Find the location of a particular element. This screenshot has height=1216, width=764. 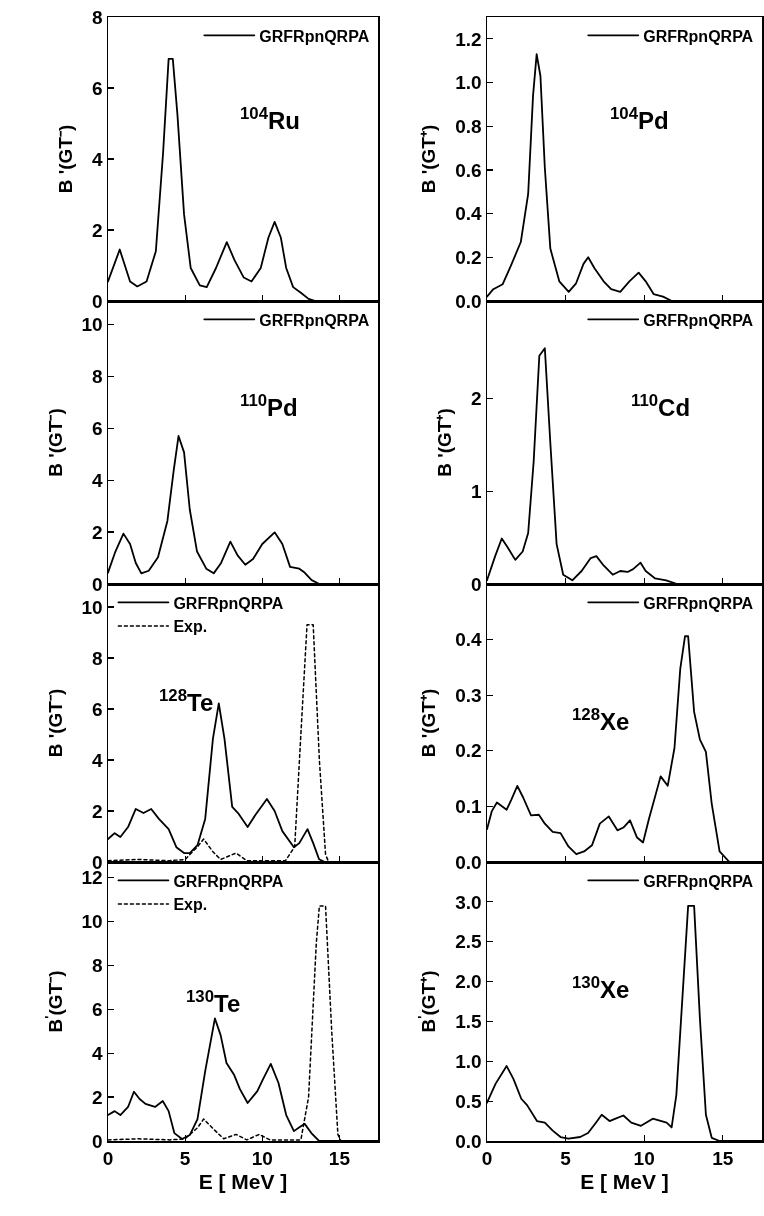

y-tick-label: 0.3 is located at coordinates (468, 695).